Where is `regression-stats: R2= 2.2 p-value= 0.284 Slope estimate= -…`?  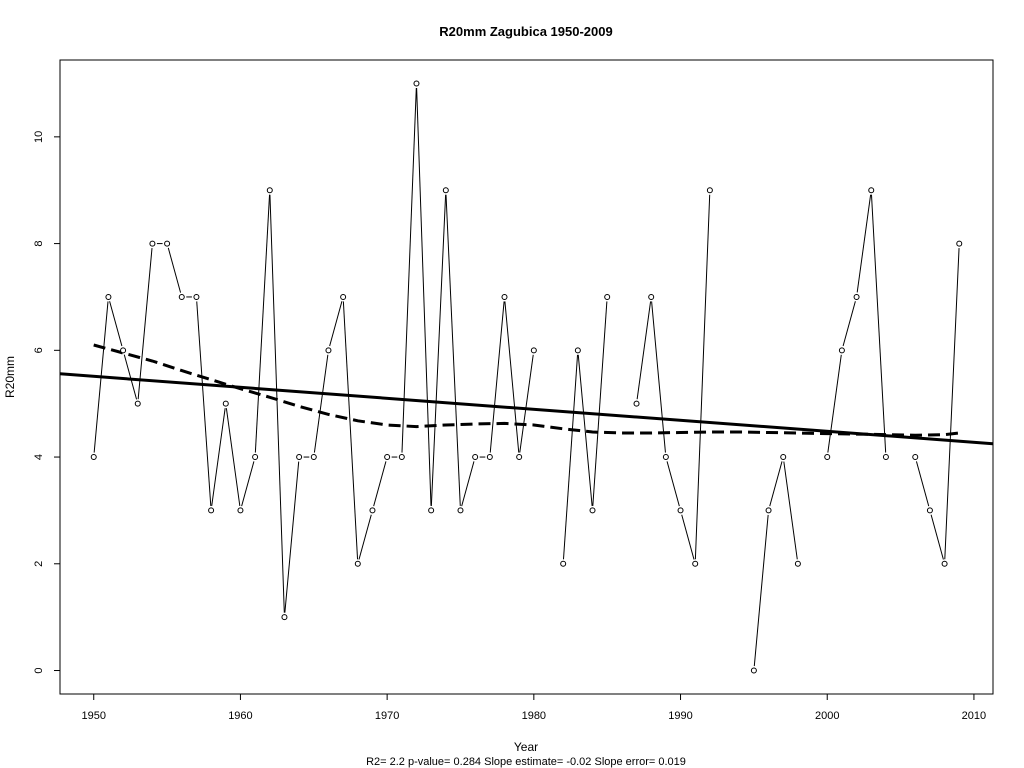
regression-stats: R2= 2.2 p-value= 0.284 Slope estimate= -… is located at coordinates (526, 762).